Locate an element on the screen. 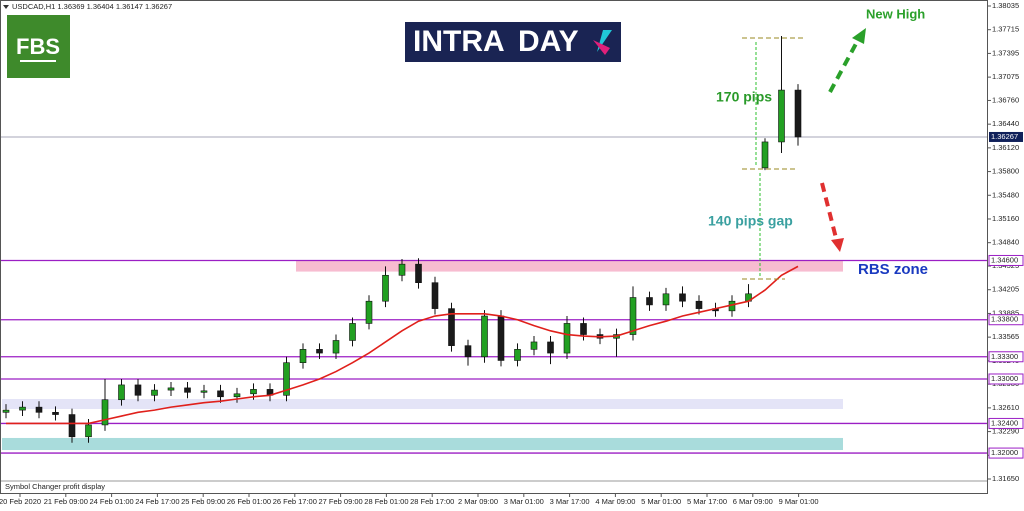 The height and width of the screenshot is (511, 1024). y-tick-label: 1.36440 is located at coordinates (1005, 123).